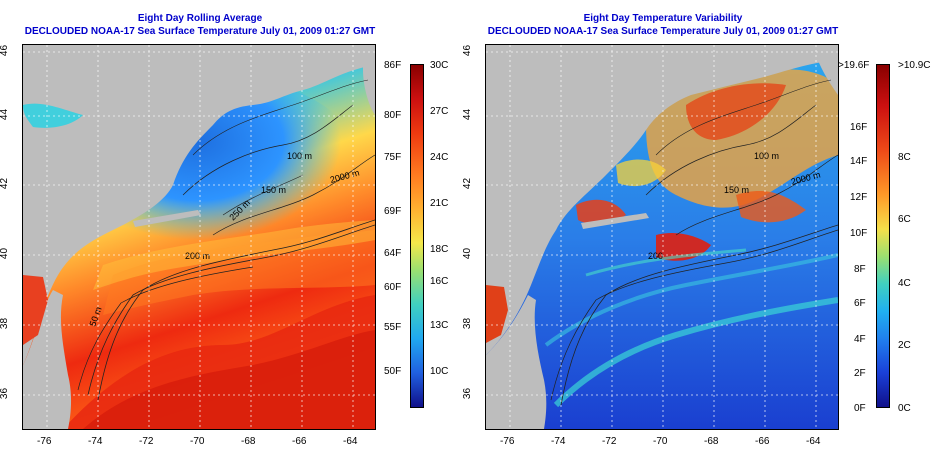 This screenshot has width=950, height=475. What do you see at coordinates (197, 441) in the screenshot?
I see `left-lon-70: -70` at bounding box center [197, 441].